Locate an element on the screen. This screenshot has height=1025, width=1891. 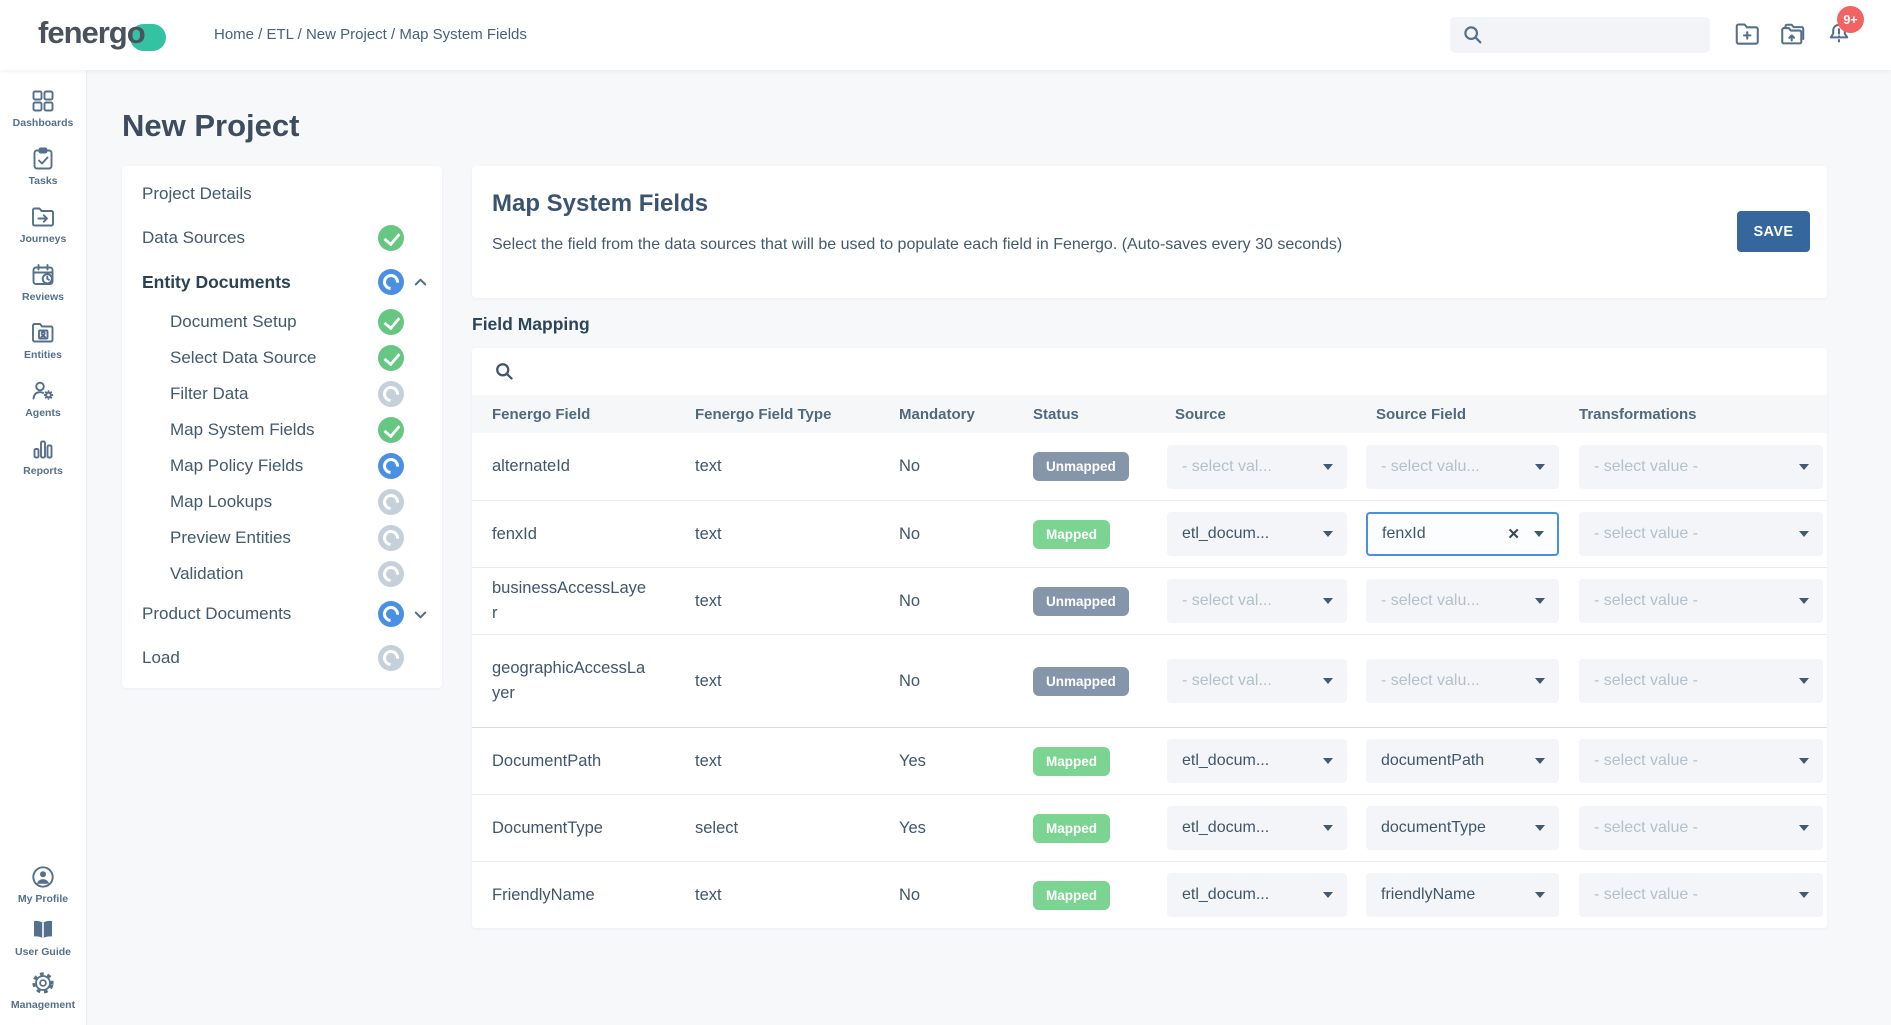
sidebar-item-reviews: Reviews is located at coordinates (43, 282).